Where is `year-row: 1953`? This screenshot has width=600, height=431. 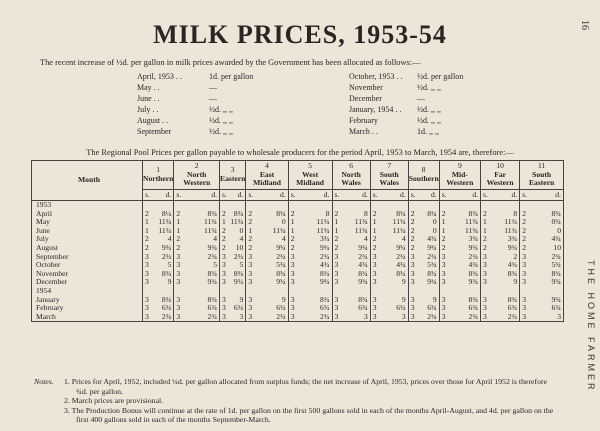 year-row: 1953 is located at coordinates (297, 205).